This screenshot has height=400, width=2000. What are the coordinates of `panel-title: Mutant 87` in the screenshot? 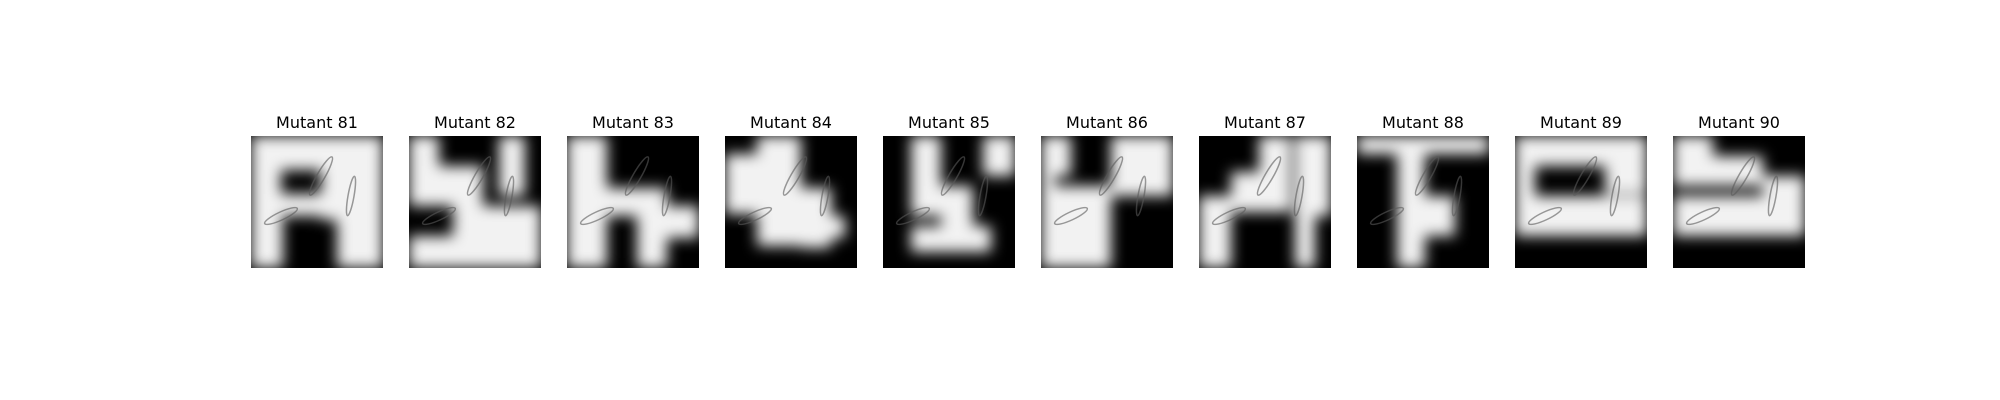 It's located at (1265, 122).